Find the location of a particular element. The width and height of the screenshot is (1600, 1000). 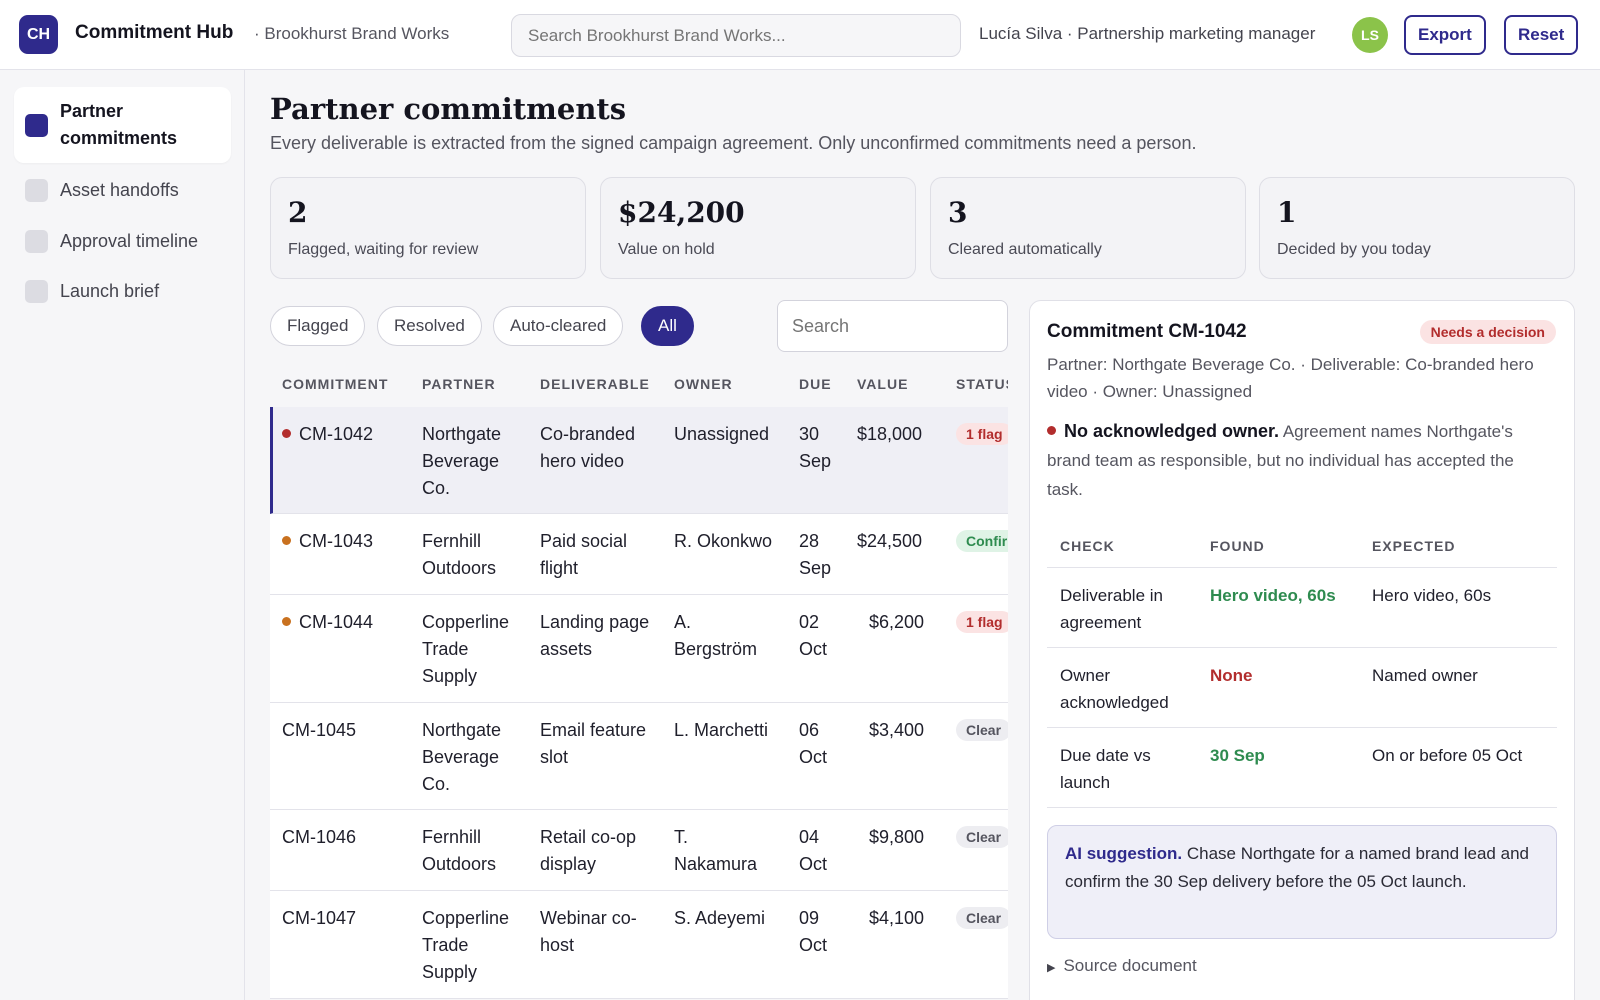

due-cell: 02 Oct is located at coordinates (813, 635).